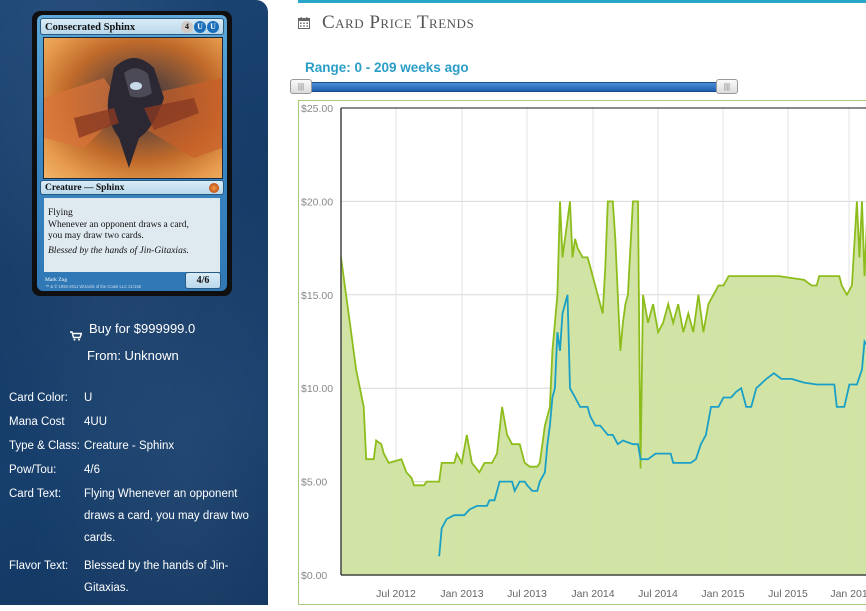  I want to click on header-accent-line, so click(582, 1).